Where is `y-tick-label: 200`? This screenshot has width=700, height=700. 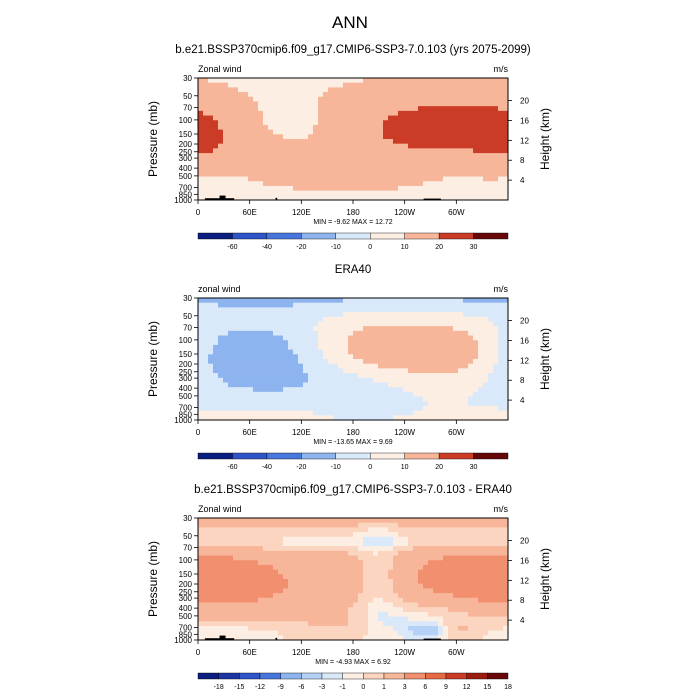 y-tick-label: 200 is located at coordinates (186, 364).